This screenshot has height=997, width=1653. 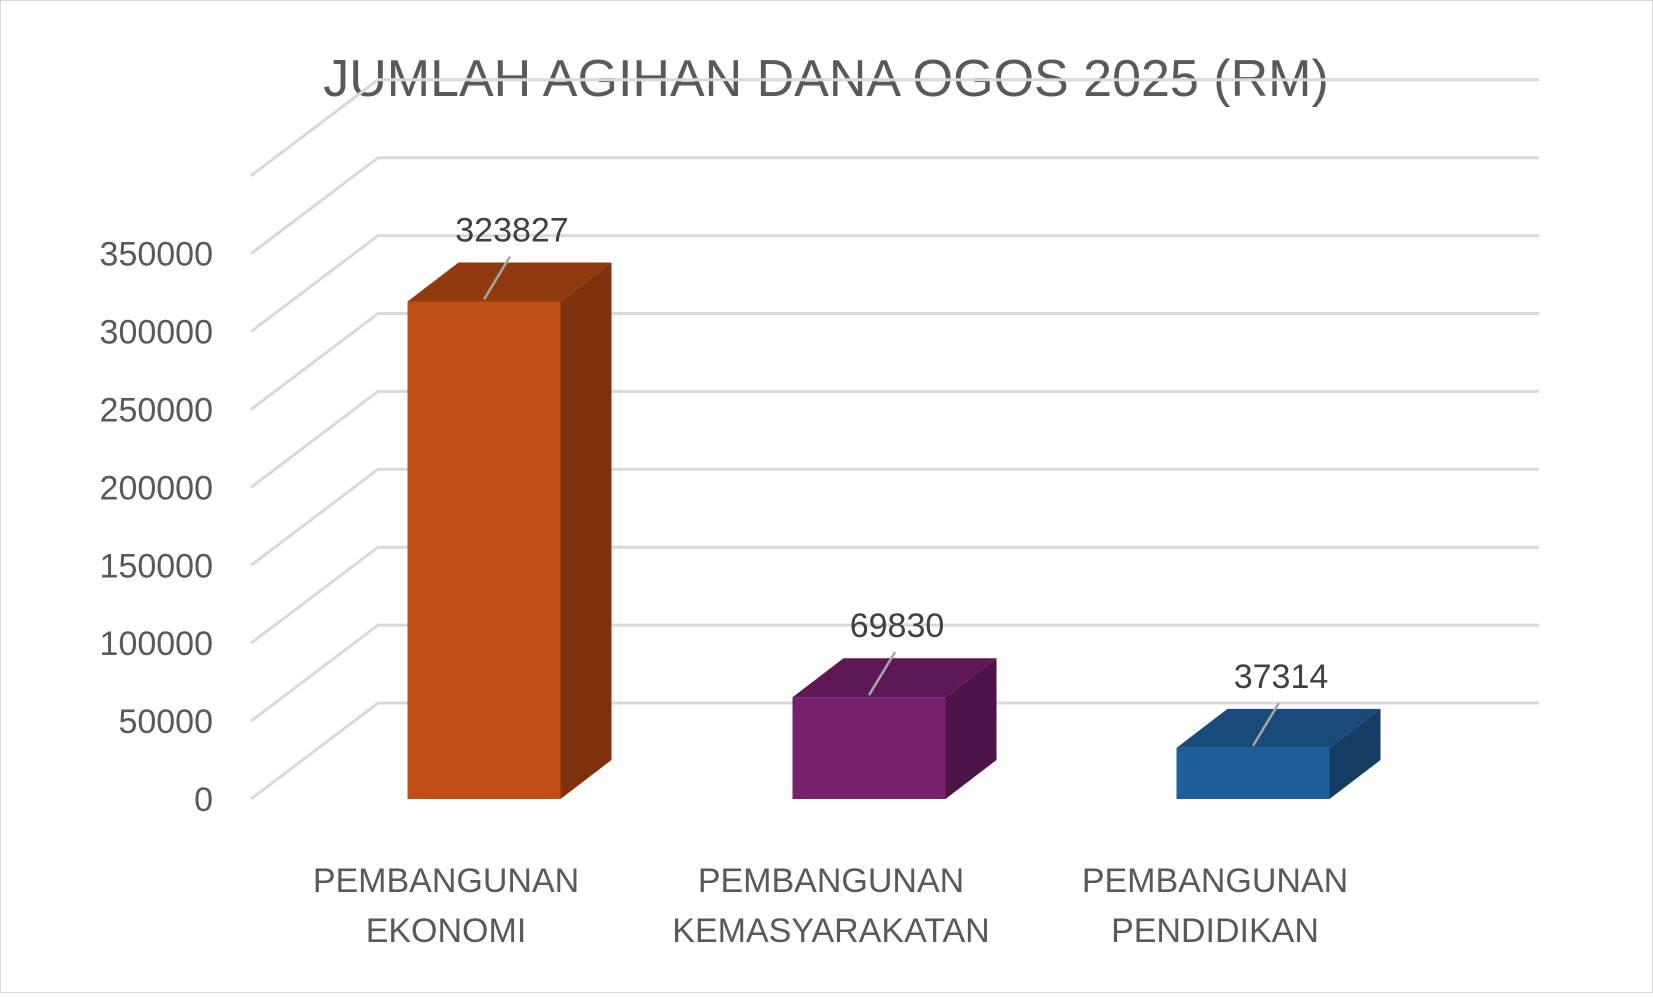 What do you see at coordinates (446, 906) in the screenshot?
I see `x-tick-label: PEMBANGUNAN EKONOMI` at bounding box center [446, 906].